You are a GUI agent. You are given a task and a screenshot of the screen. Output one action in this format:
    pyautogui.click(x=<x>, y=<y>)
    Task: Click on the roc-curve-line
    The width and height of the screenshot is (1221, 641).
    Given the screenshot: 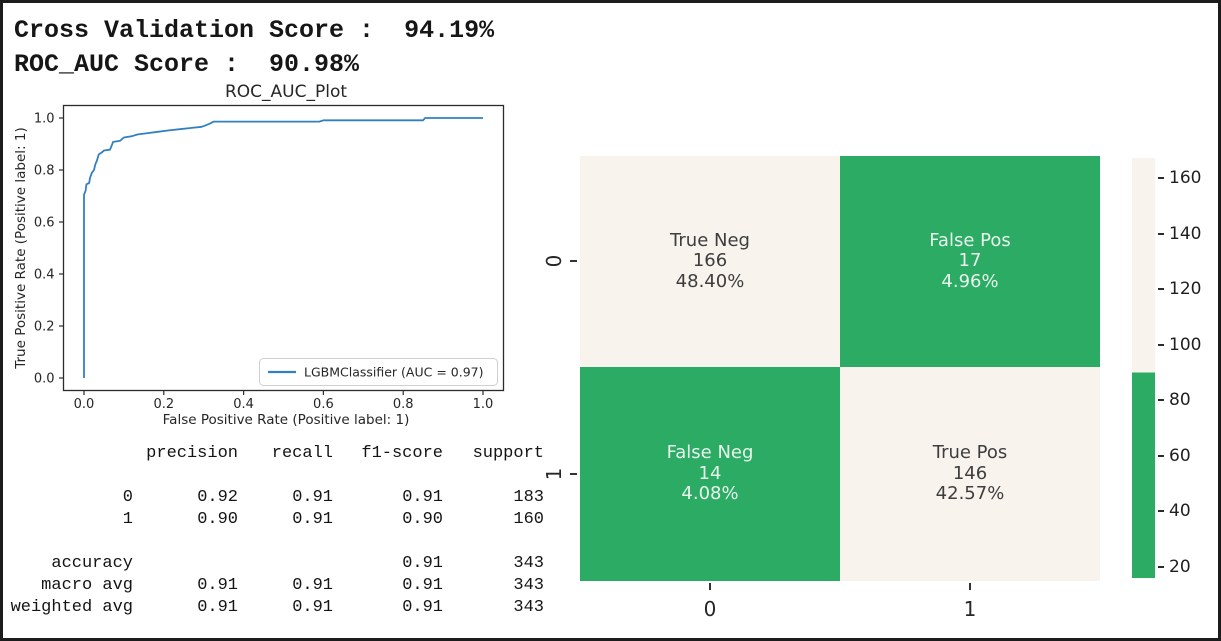 What is the action you would take?
    pyautogui.click(x=283, y=247)
    